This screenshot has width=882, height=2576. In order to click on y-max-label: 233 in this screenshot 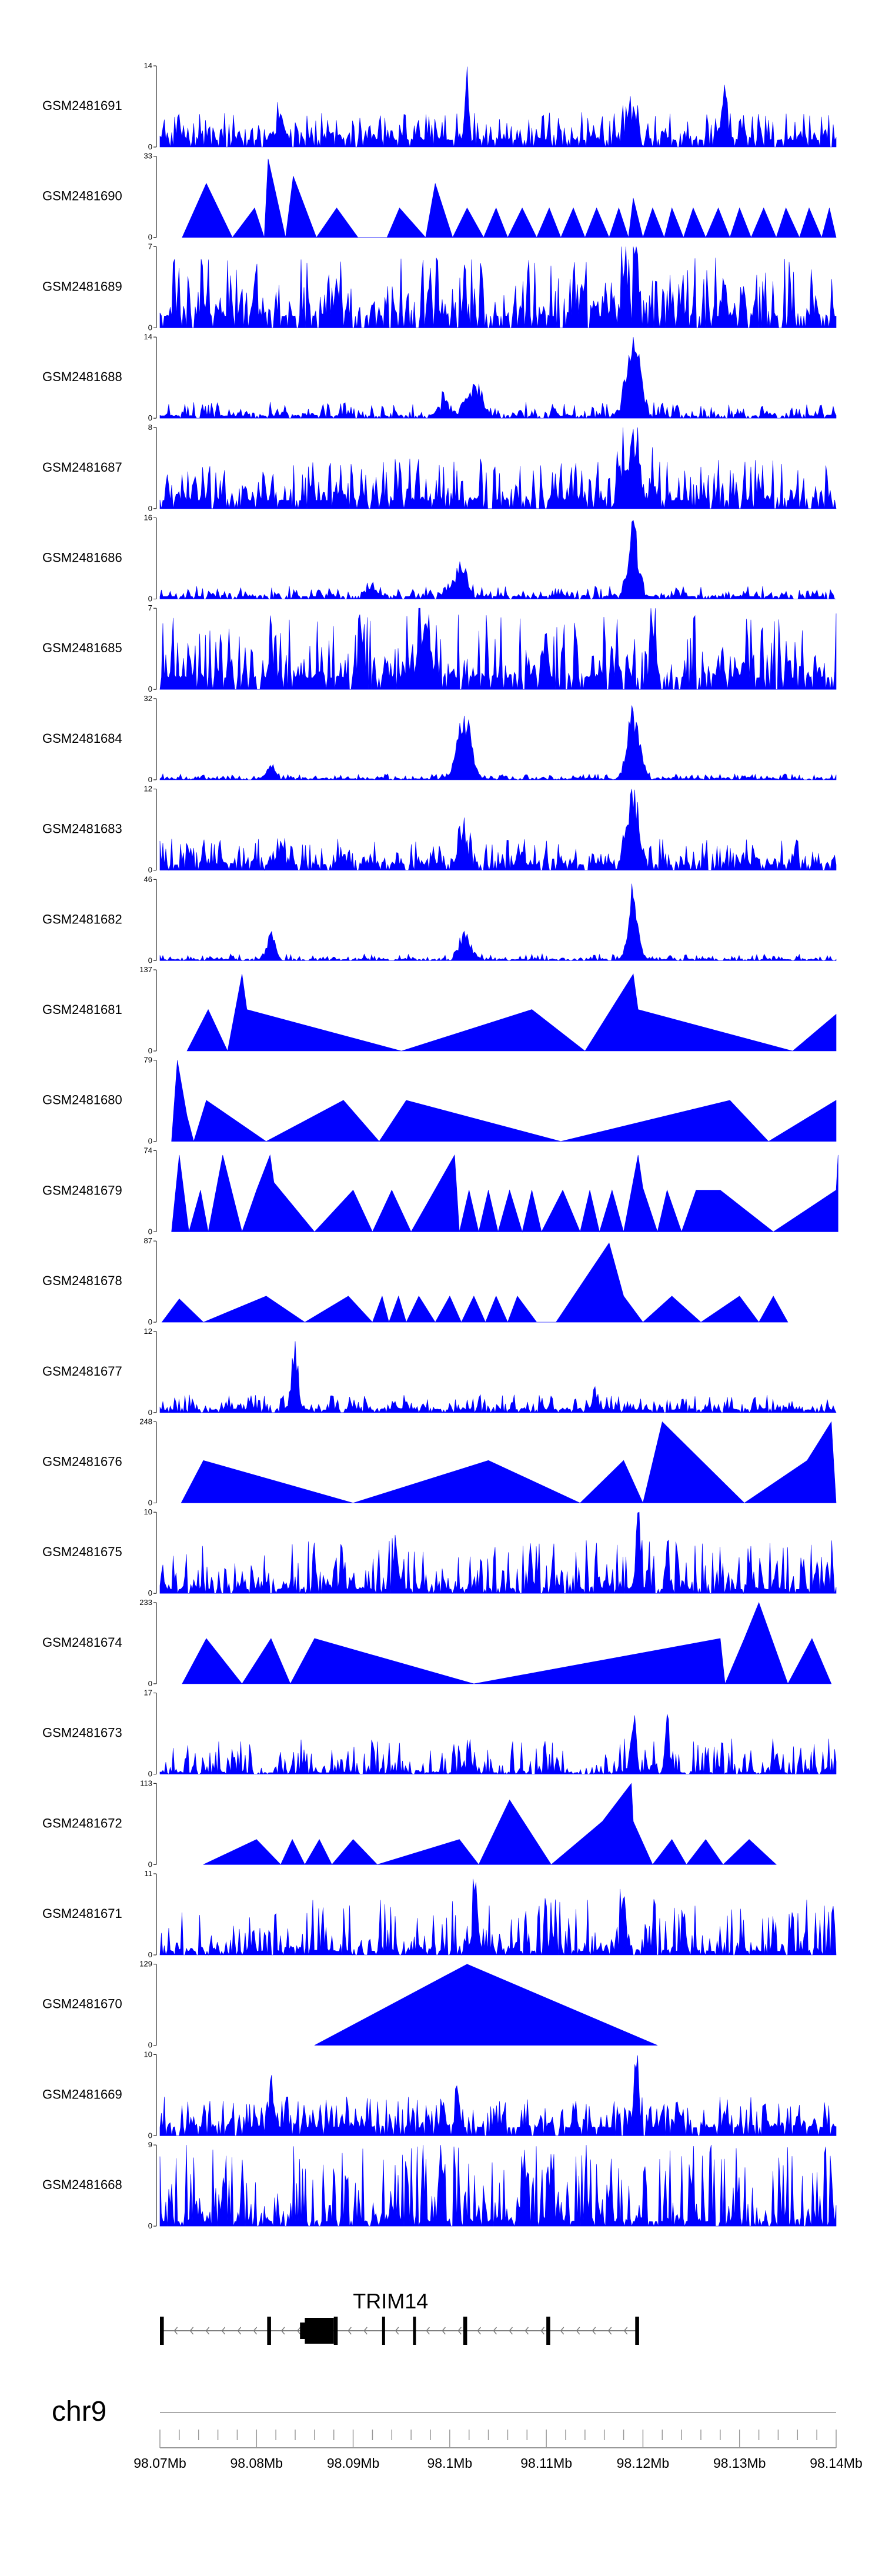, I will do `click(145, 1602)`.